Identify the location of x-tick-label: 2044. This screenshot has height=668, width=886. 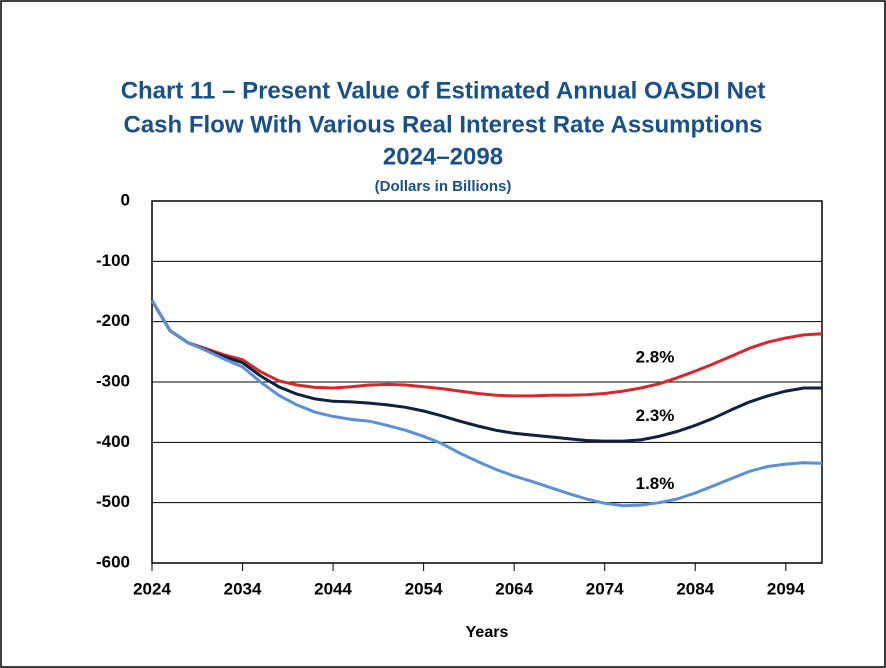
(333, 588).